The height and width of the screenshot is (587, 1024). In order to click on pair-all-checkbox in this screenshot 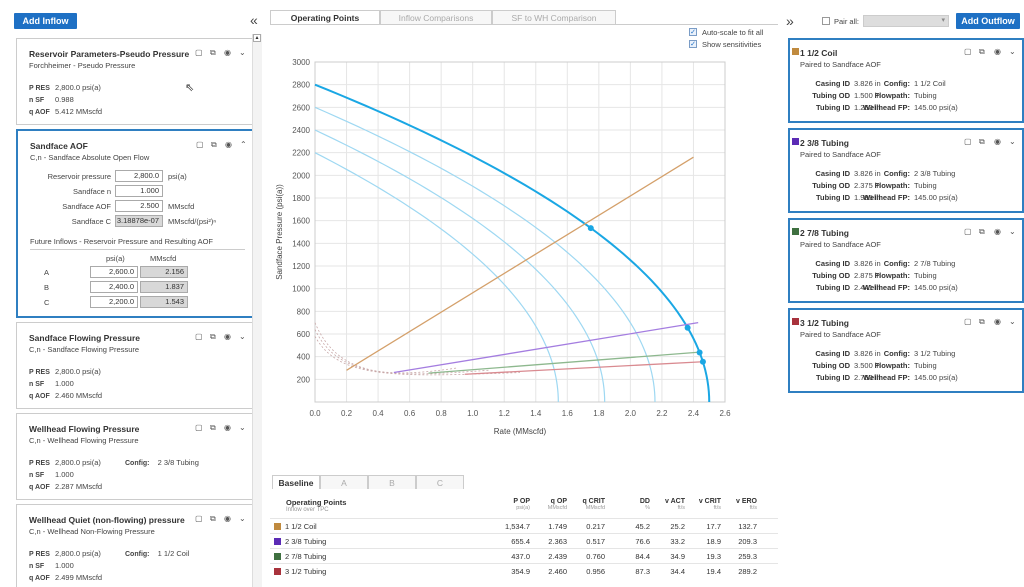, I will do `click(826, 21)`.